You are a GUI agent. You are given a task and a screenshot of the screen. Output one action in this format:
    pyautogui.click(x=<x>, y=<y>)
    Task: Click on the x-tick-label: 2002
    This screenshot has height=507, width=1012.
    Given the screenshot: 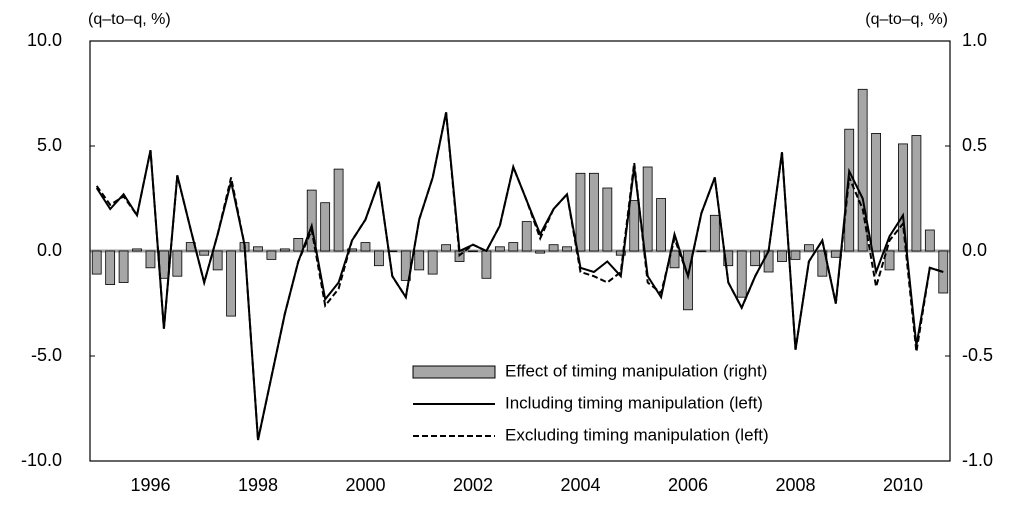 What is the action you would take?
    pyautogui.click(x=473, y=485)
    